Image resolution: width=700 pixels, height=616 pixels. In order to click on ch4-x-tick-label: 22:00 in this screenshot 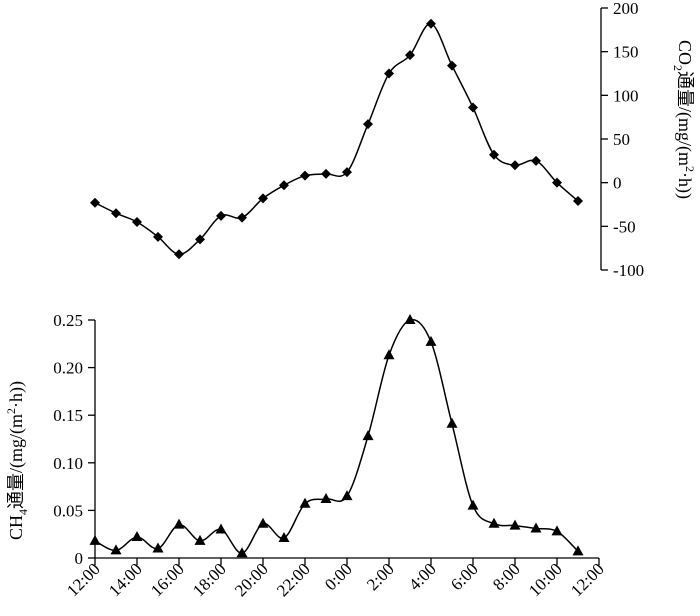, I will do `click(293, 579)`.